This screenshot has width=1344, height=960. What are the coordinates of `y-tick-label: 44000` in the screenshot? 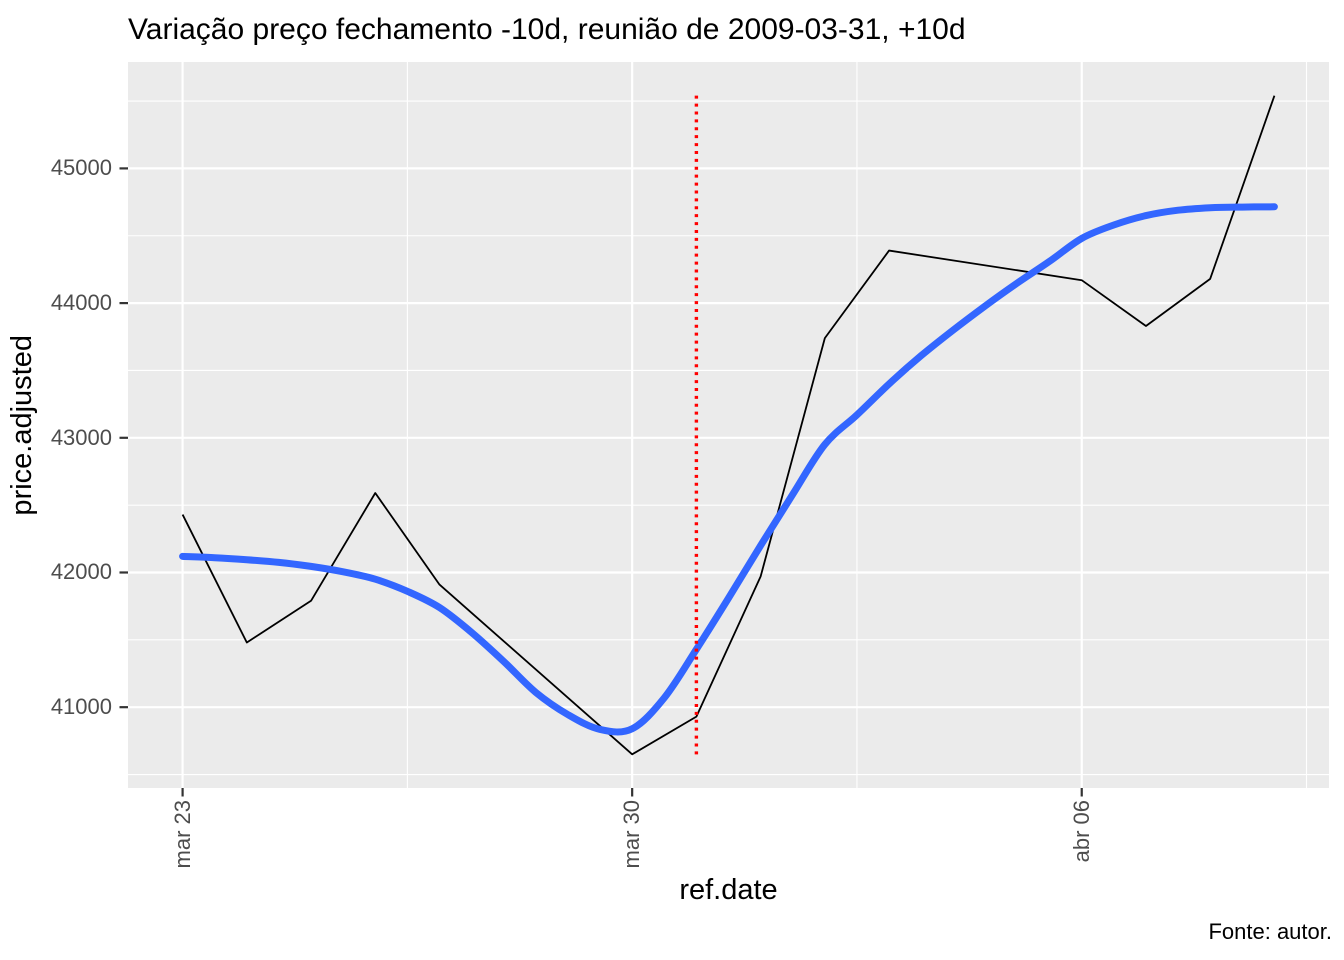 It's located at (81, 303).